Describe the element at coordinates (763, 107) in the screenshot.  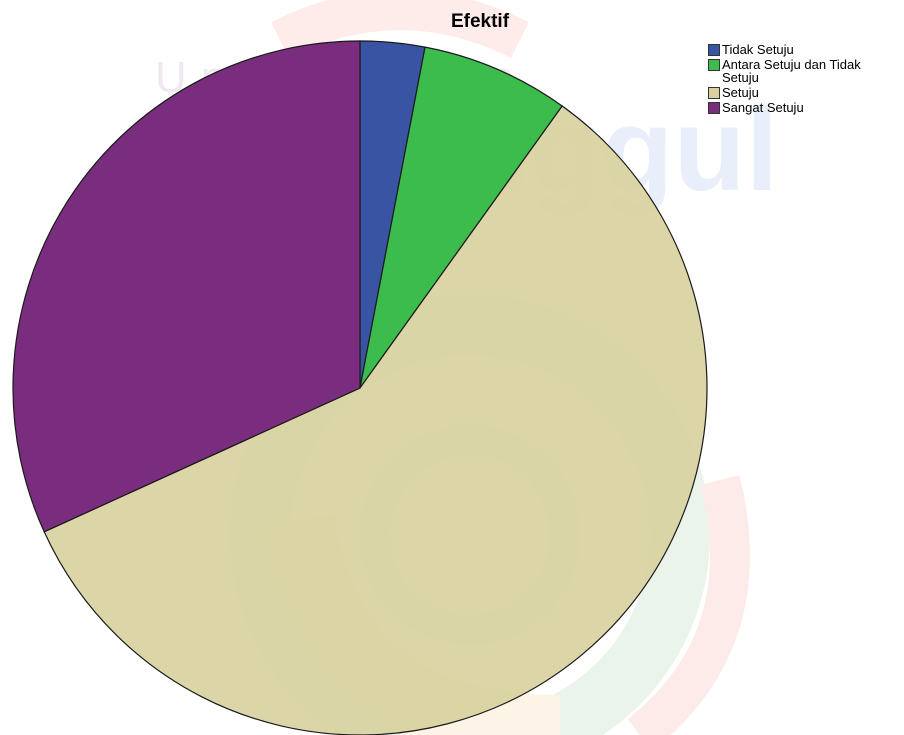
I see `legend-label: Sangat Setuju` at that location.